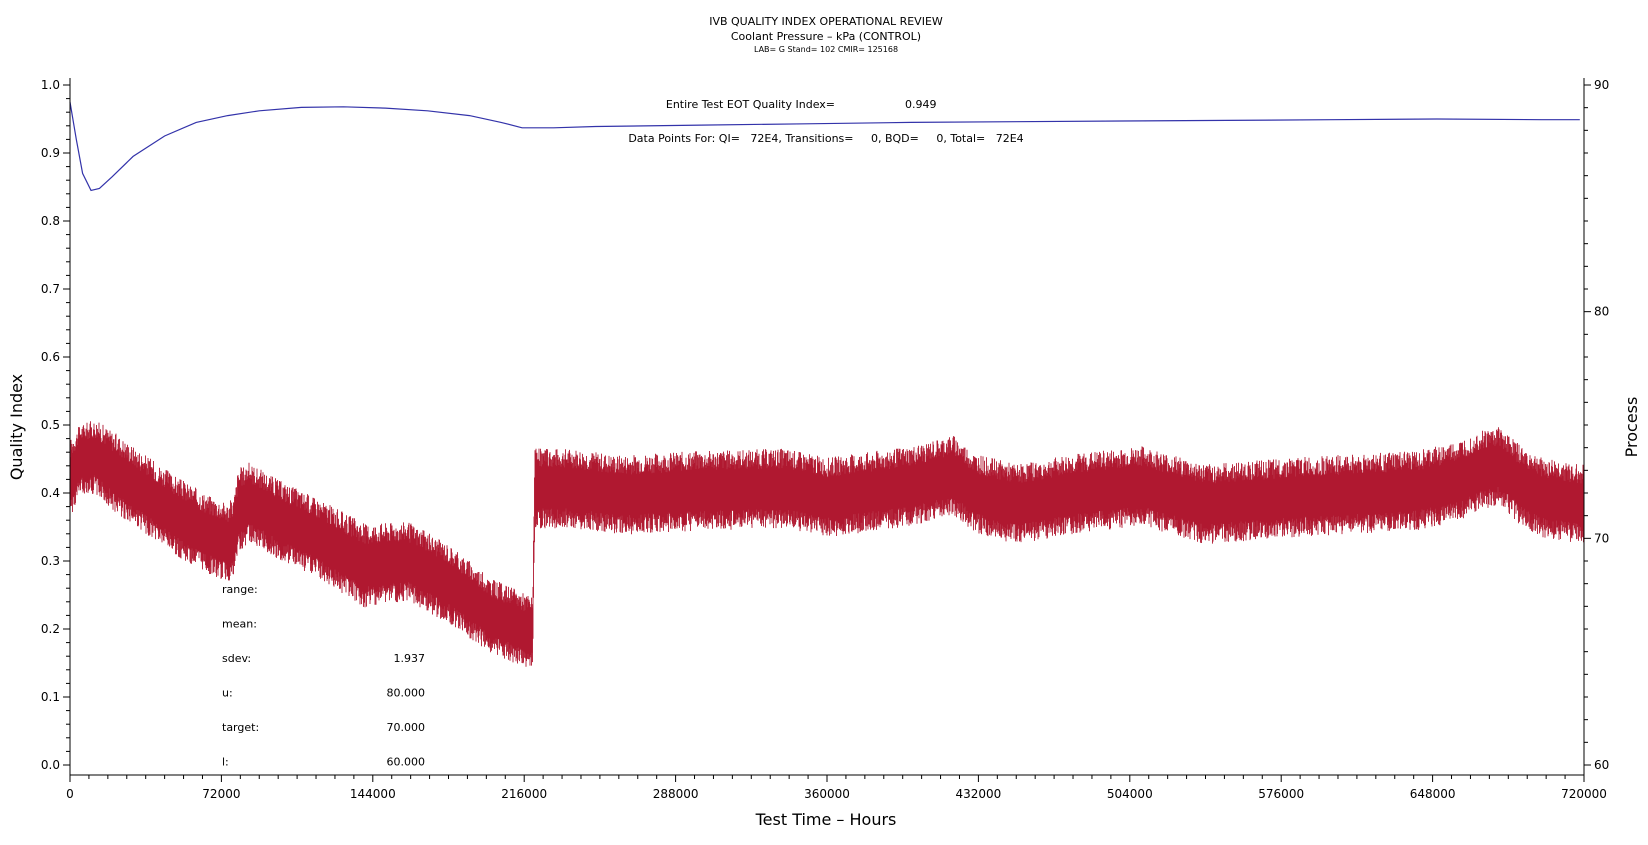 The image size is (1648, 845). What do you see at coordinates (227, 693) in the screenshot?
I see `stat-label: u:` at bounding box center [227, 693].